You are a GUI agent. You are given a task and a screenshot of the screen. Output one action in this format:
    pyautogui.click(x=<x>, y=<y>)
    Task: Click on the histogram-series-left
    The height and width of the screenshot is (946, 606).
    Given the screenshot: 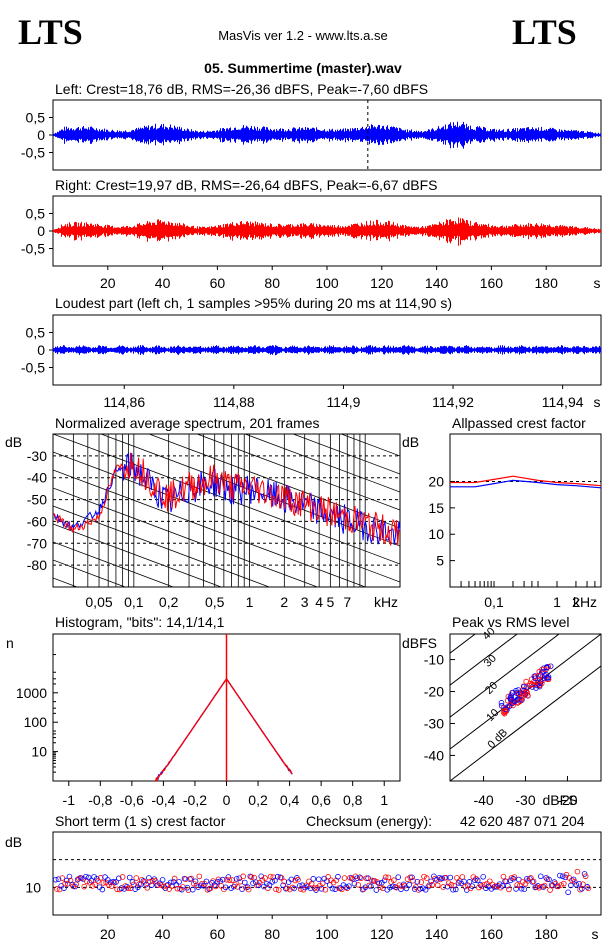 What is the action you would take?
    pyautogui.click(x=223, y=730)
    